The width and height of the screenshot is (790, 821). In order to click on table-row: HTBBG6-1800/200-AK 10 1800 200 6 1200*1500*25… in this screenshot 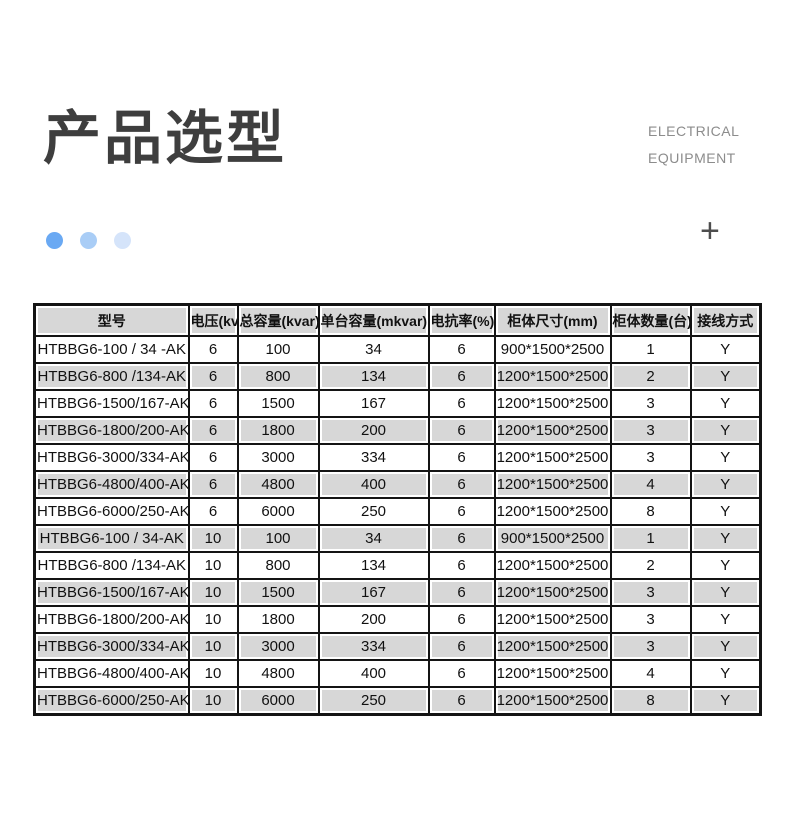, I will do `click(397, 619)`.